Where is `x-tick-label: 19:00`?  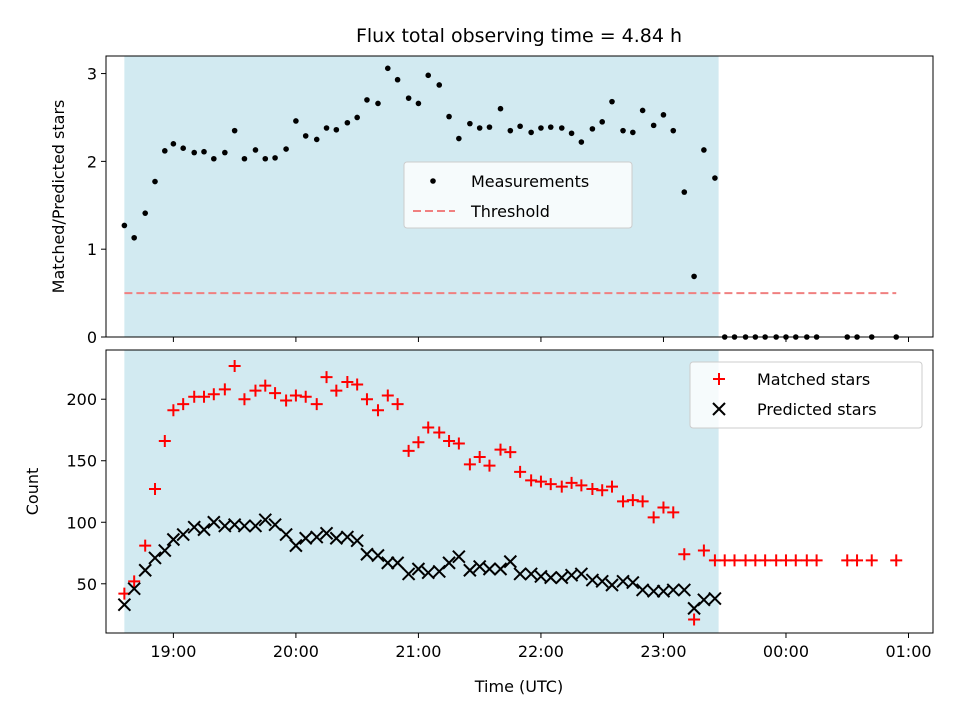 x-tick-label: 19:00 is located at coordinates (173, 651).